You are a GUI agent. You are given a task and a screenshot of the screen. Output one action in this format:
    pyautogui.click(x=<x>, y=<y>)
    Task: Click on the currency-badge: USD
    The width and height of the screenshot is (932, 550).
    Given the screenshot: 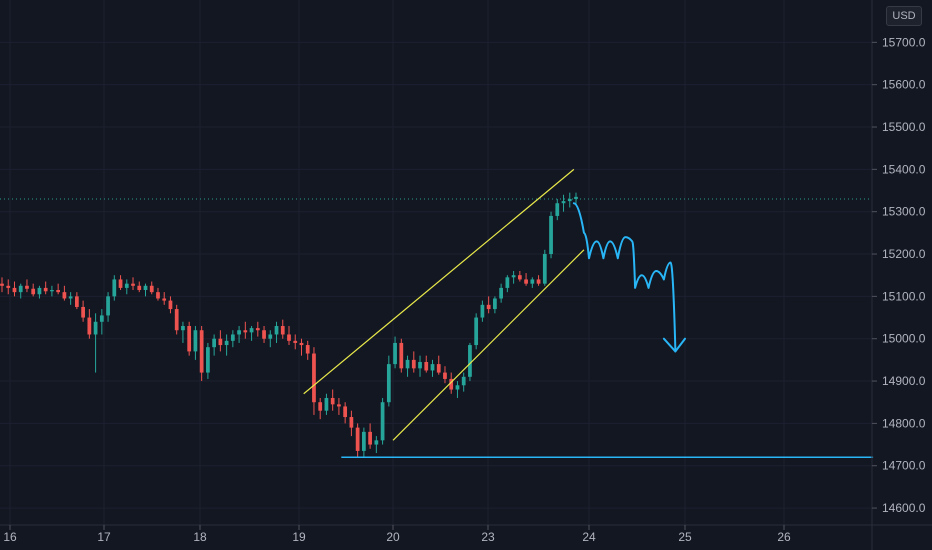 What is the action you would take?
    pyautogui.click(x=904, y=16)
    